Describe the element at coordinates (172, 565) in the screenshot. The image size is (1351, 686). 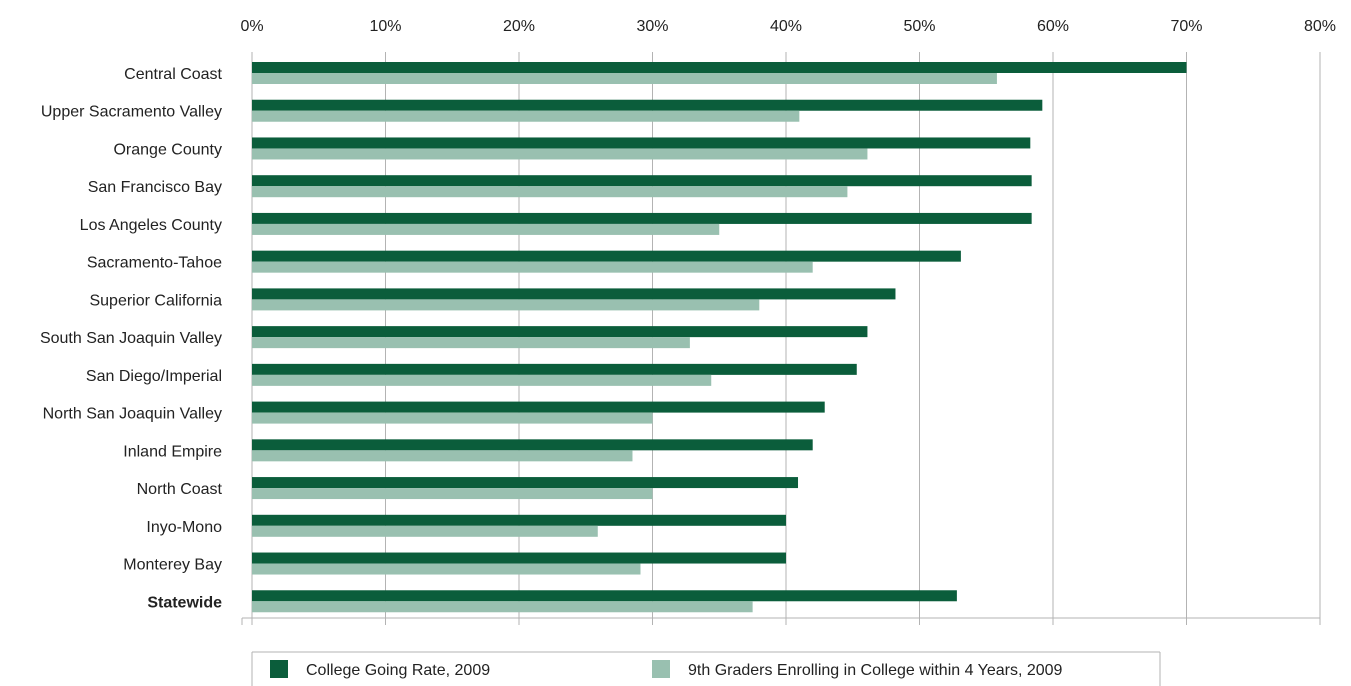
I see `category-label: Monterey Bay` at that location.